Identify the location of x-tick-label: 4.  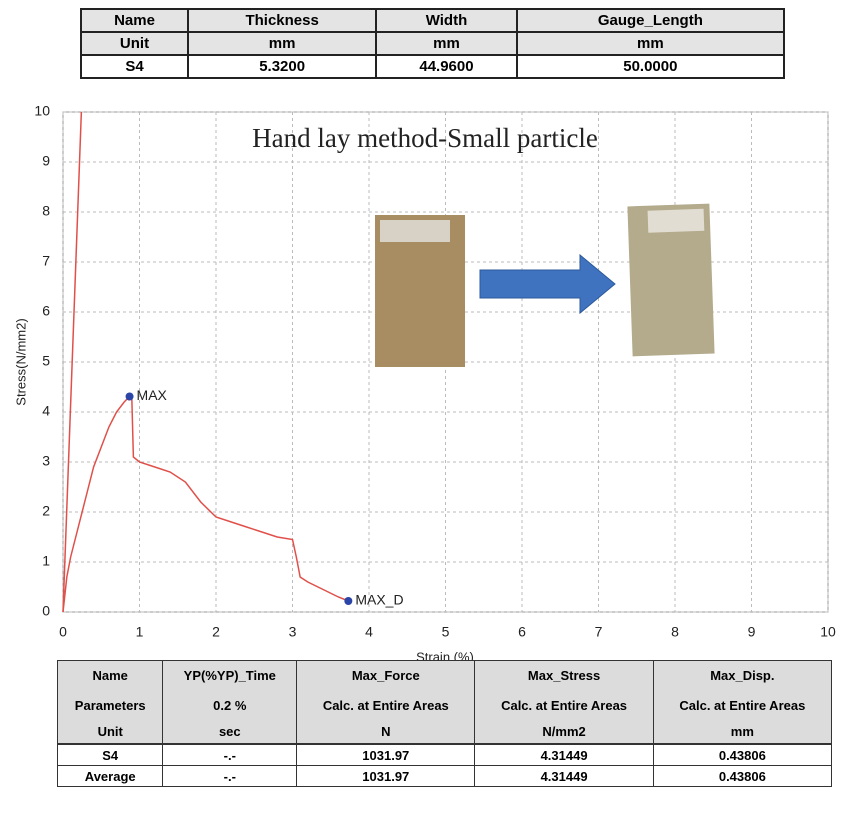
(369, 632).